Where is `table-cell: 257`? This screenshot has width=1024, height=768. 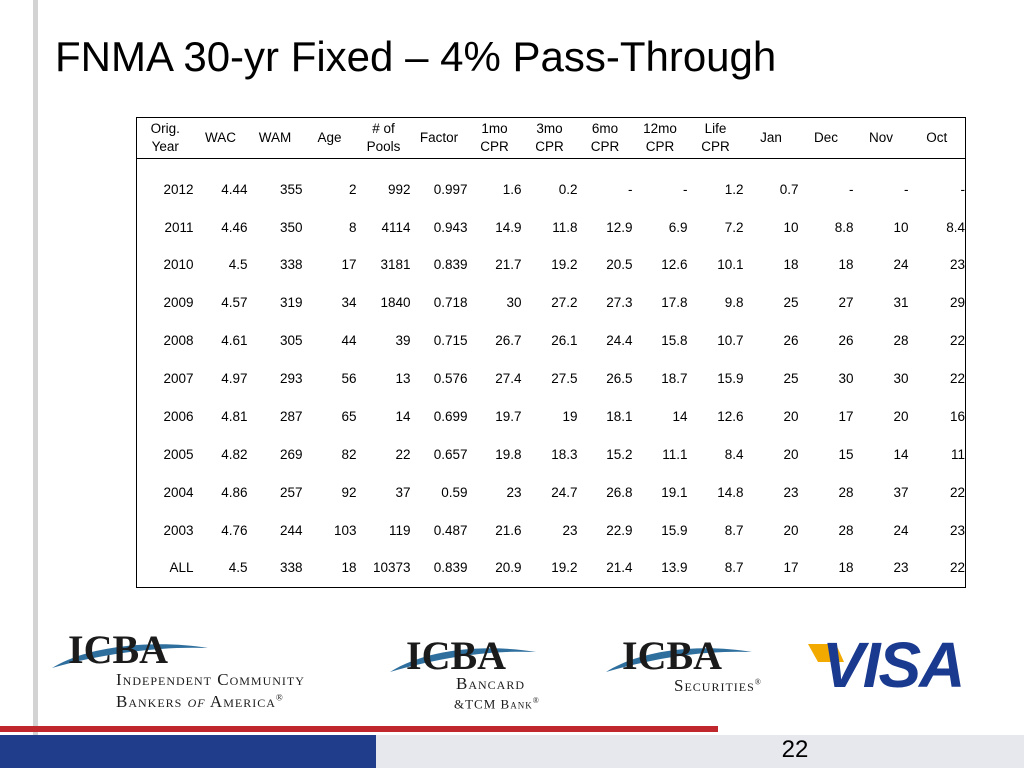
table-cell: 257 is located at coordinates (291, 492).